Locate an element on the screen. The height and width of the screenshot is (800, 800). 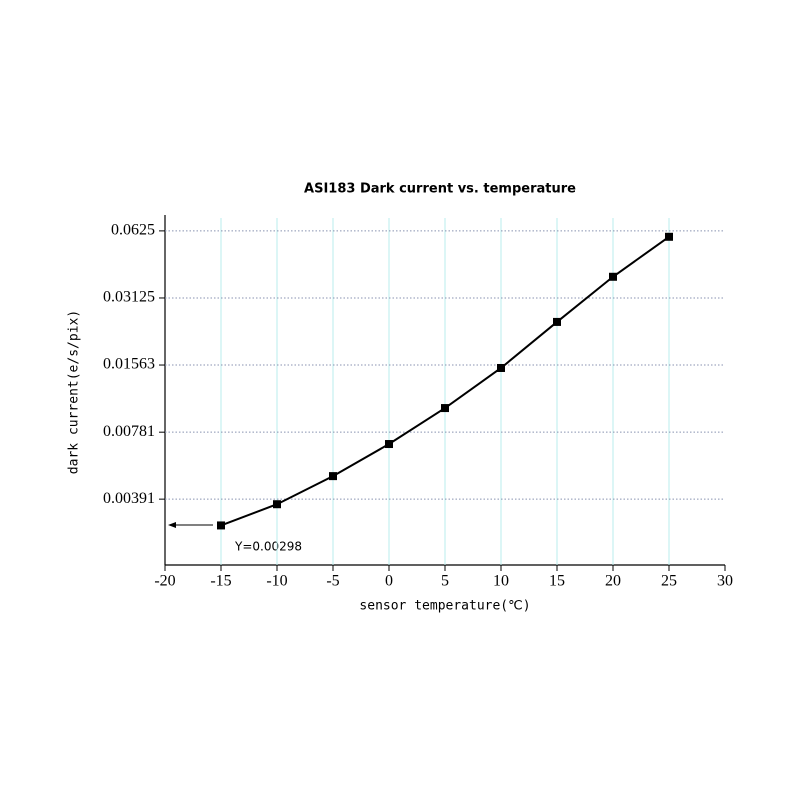
x-tick-label: -5 is located at coordinates (332, 581).